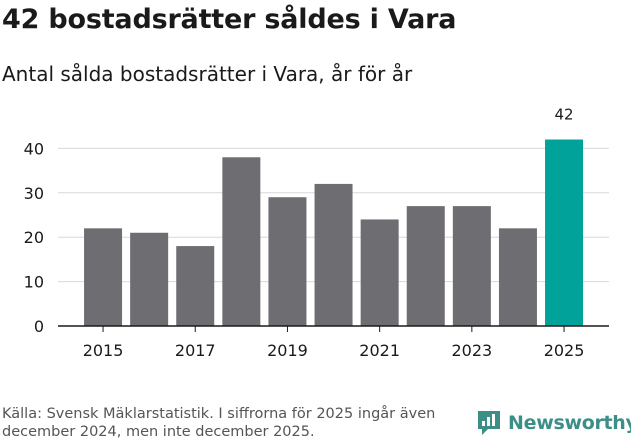  I want to click on bar-2022, so click(425, 266).